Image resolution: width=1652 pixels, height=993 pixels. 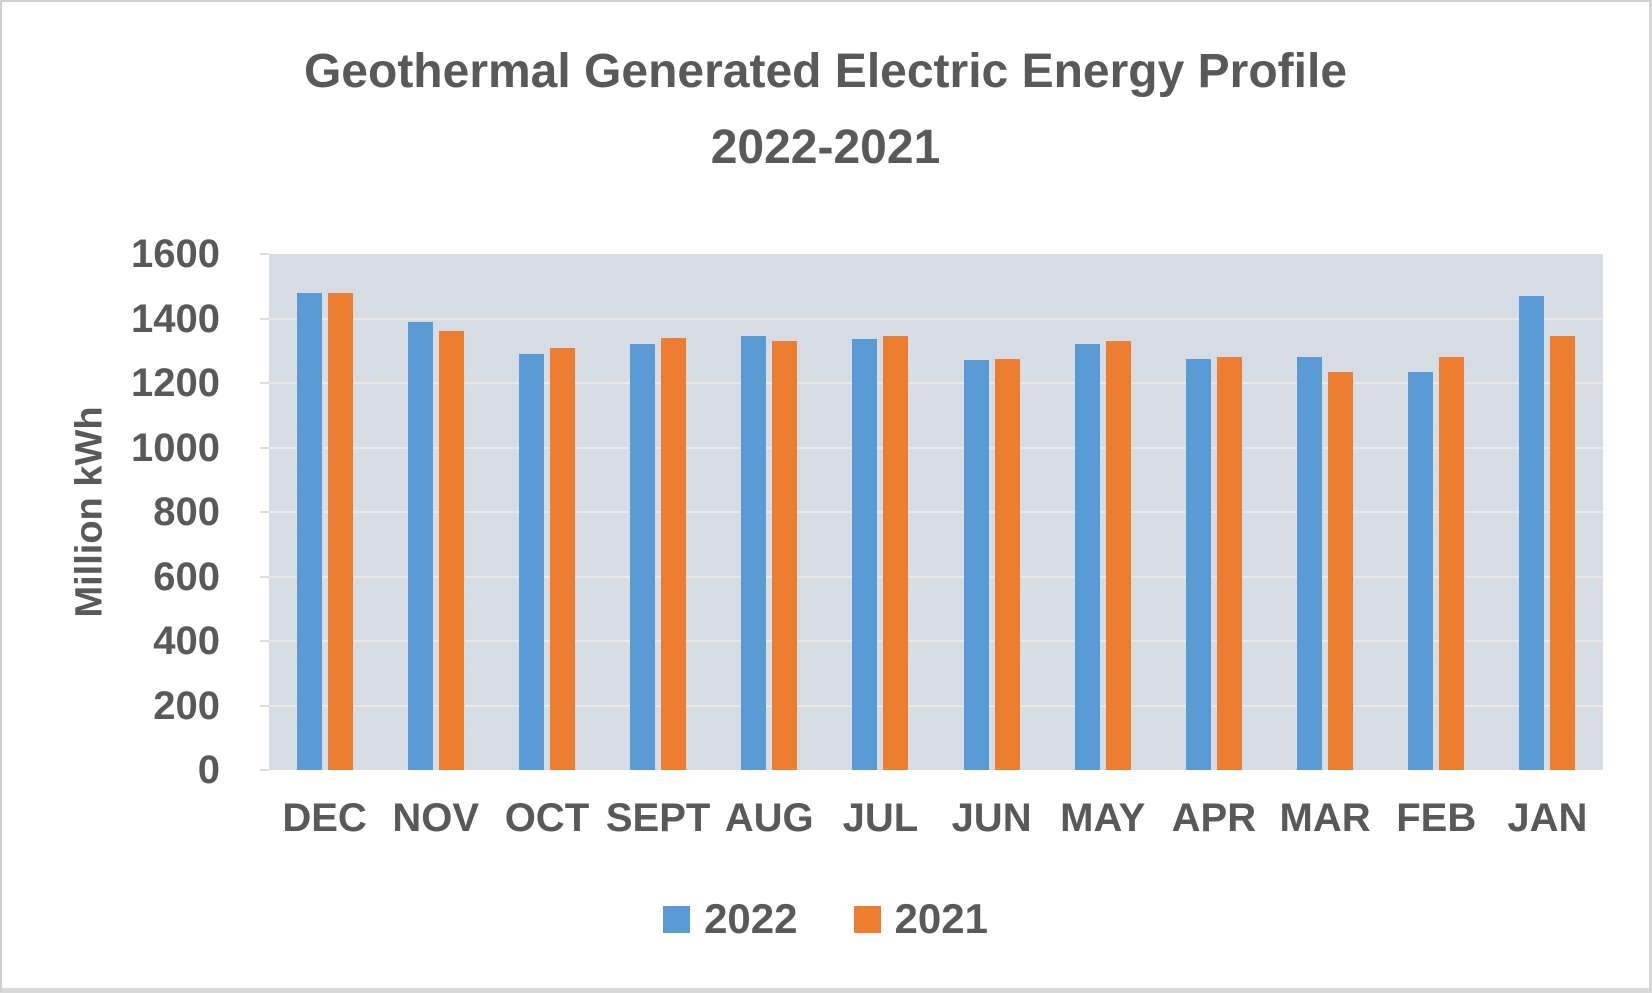 I want to click on legend-swatch-2021, so click(x=867, y=919).